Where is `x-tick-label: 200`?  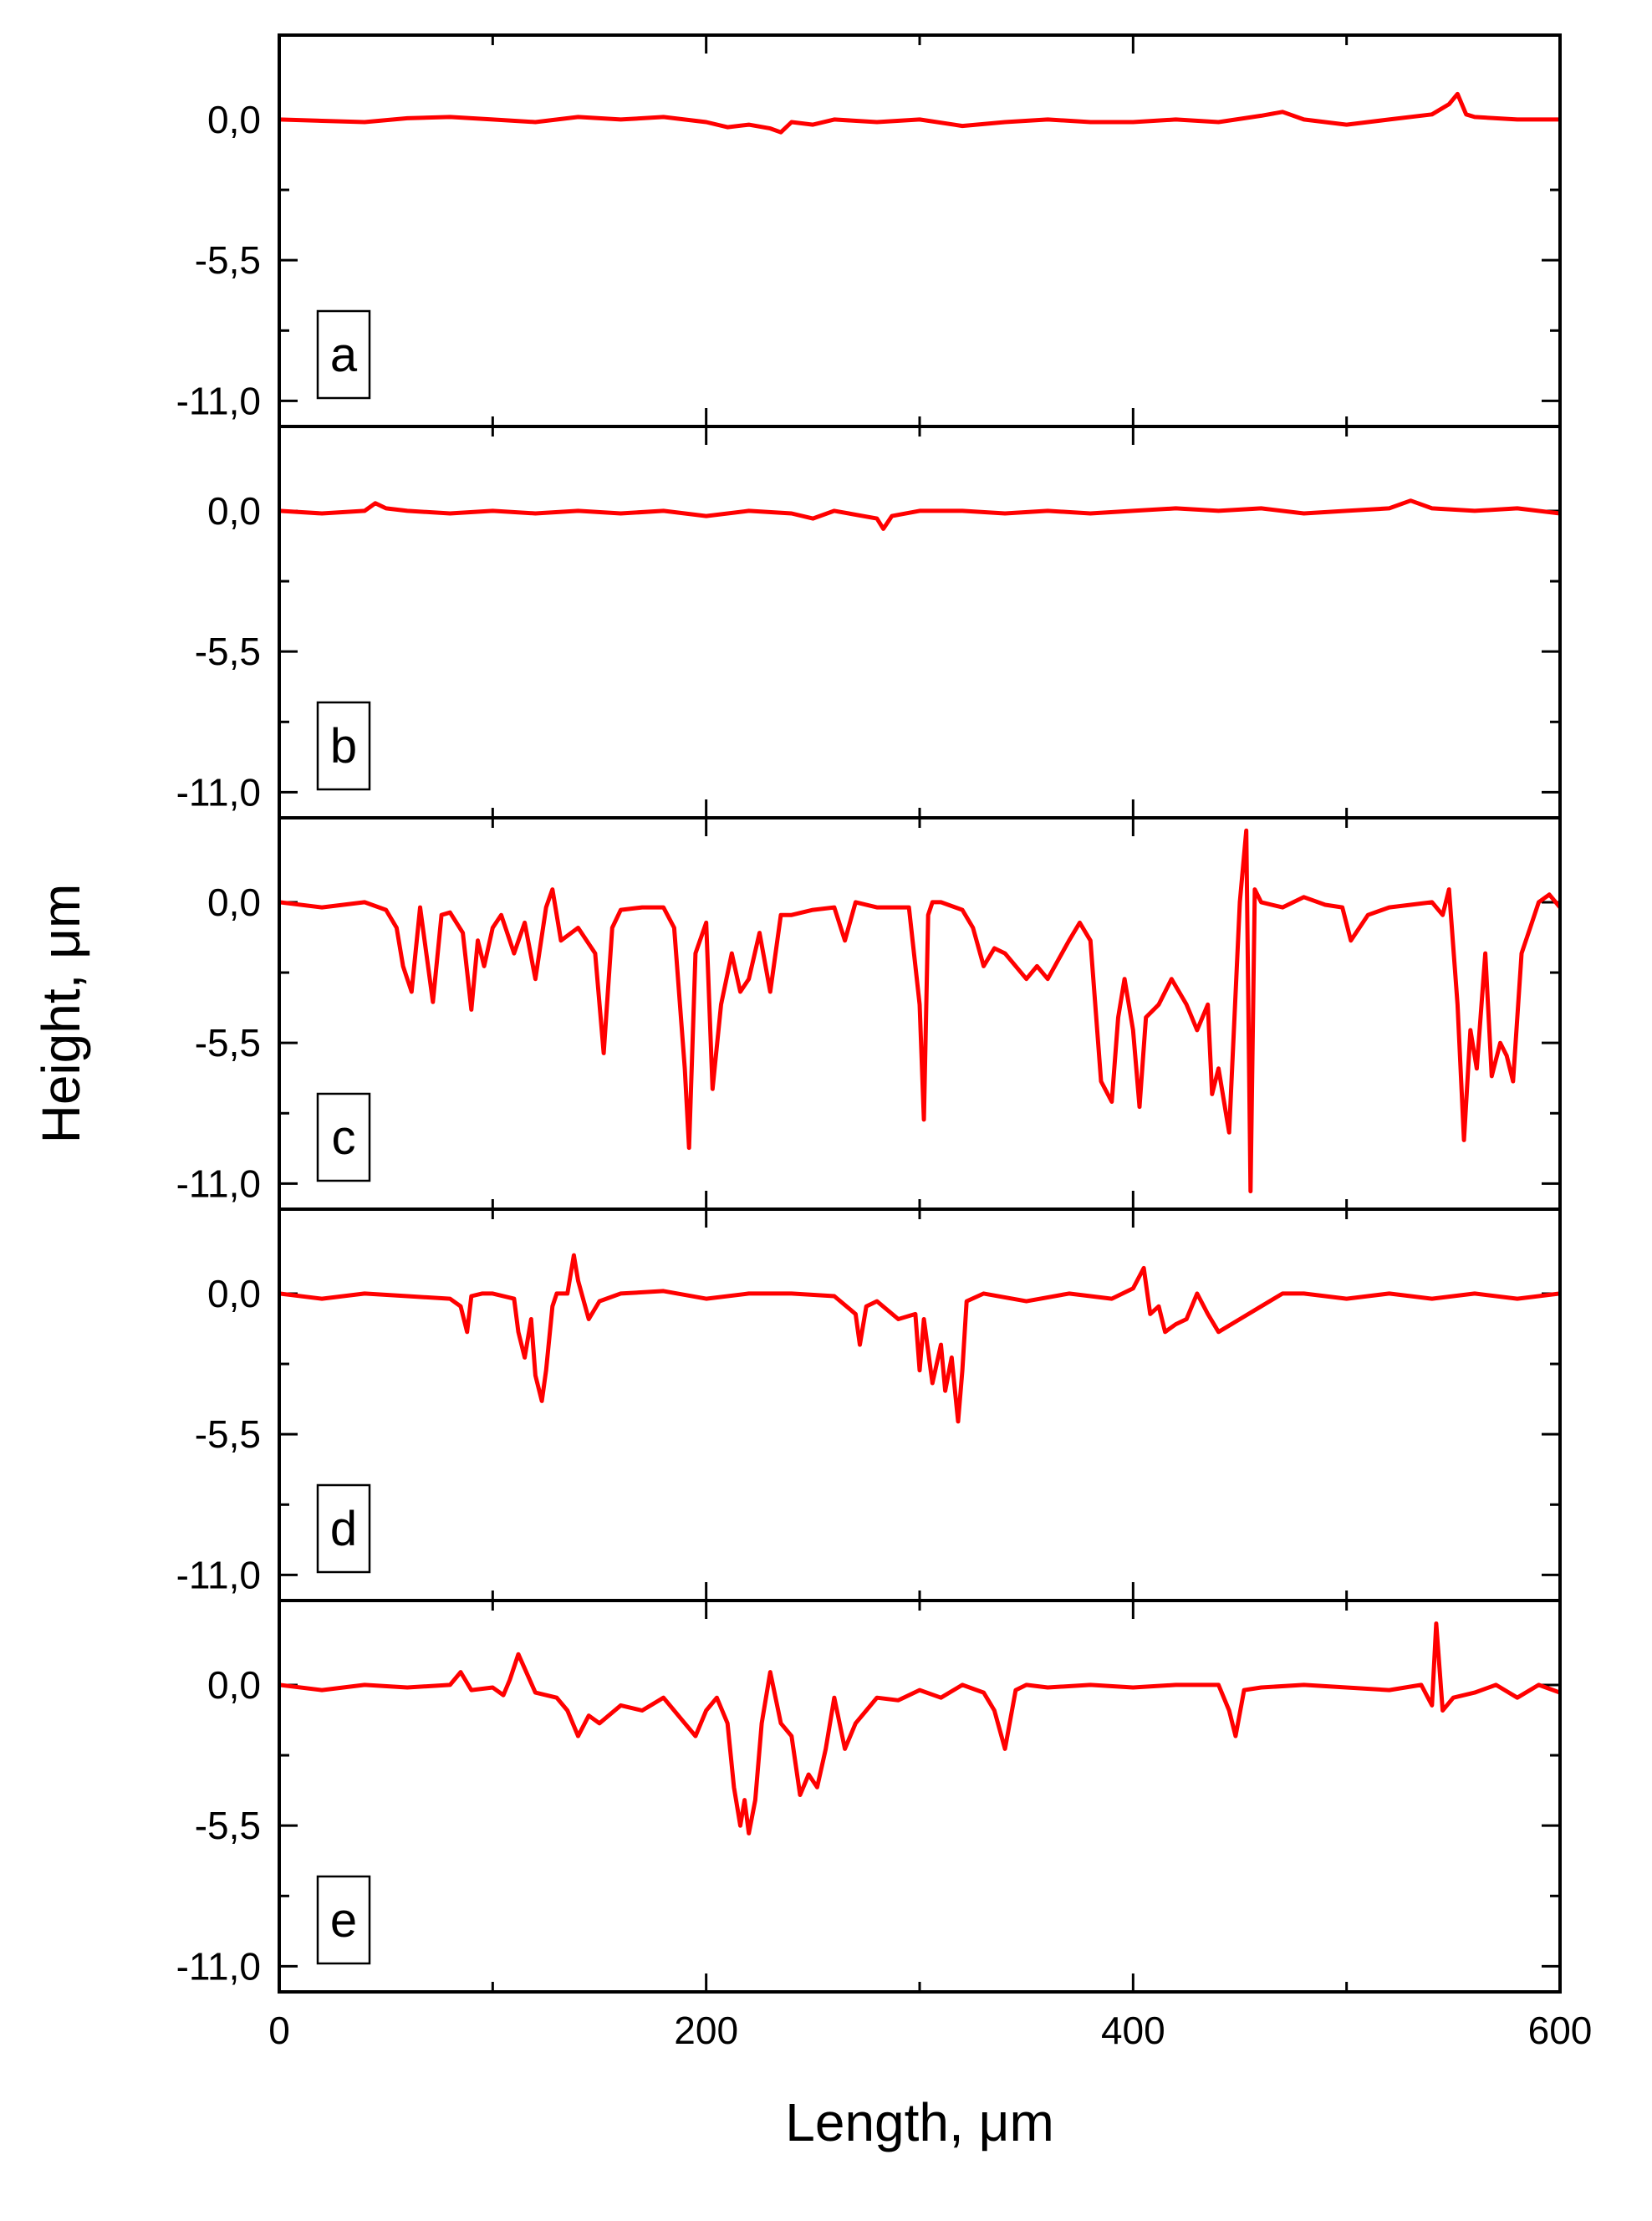 x-tick-label: 200 is located at coordinates (706, 2031).